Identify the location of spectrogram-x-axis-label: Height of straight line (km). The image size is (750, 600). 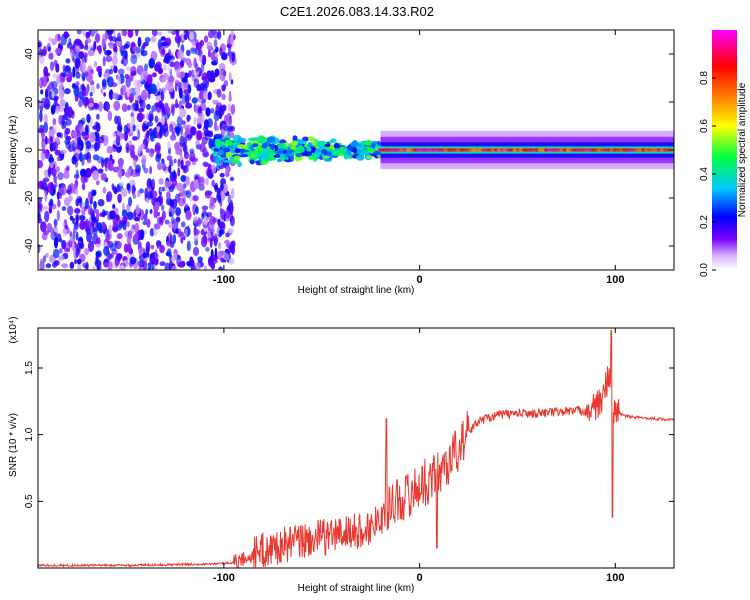
(356, 290).